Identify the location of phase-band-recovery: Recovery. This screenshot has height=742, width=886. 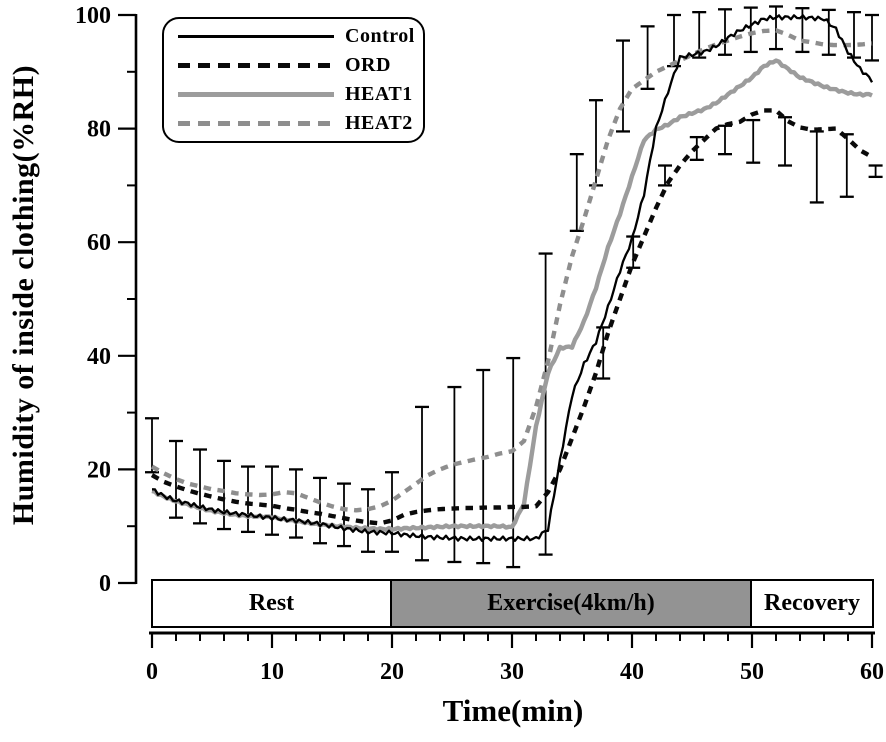
(812, 603).